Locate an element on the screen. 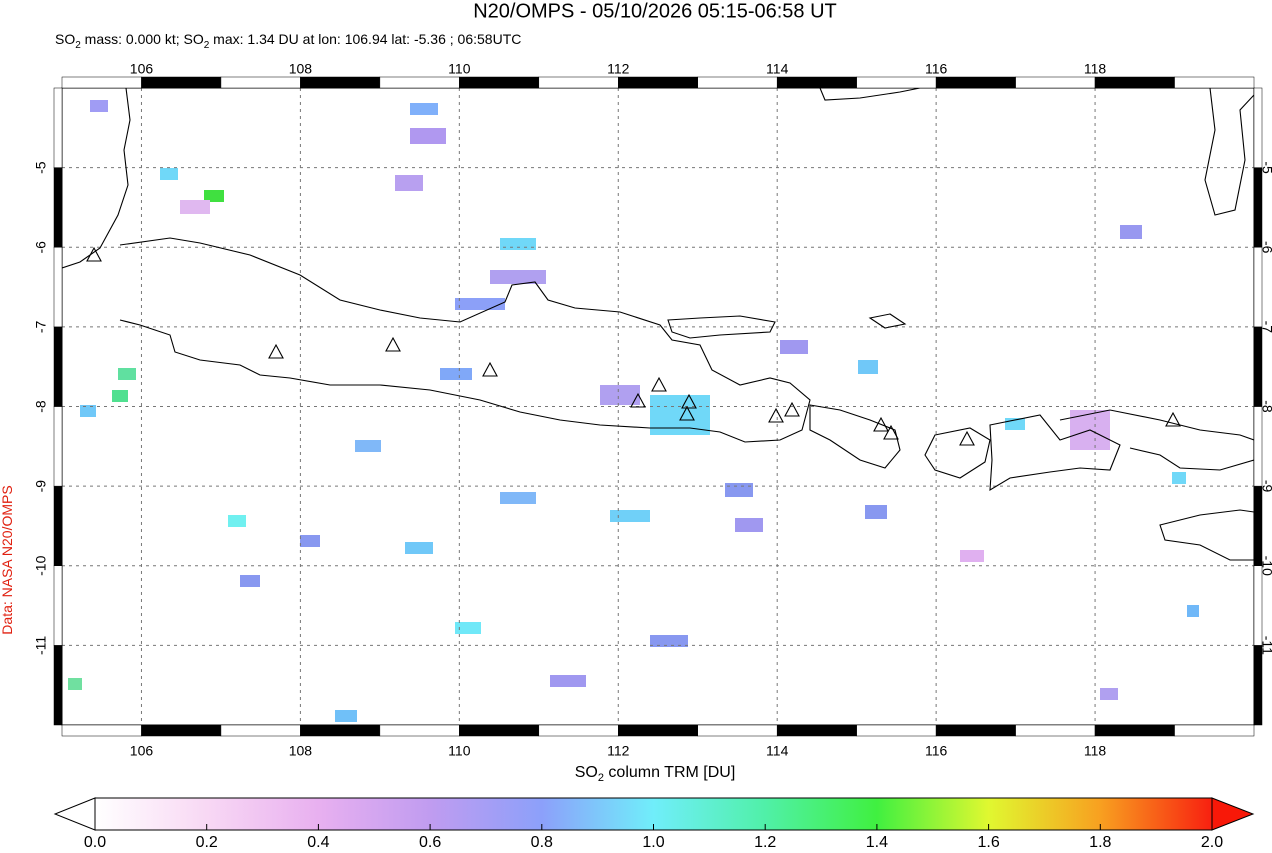 This screenshot has width=1272, height=853. colorbar-tick-label: 0.2 is located at coordinates (207, 842).